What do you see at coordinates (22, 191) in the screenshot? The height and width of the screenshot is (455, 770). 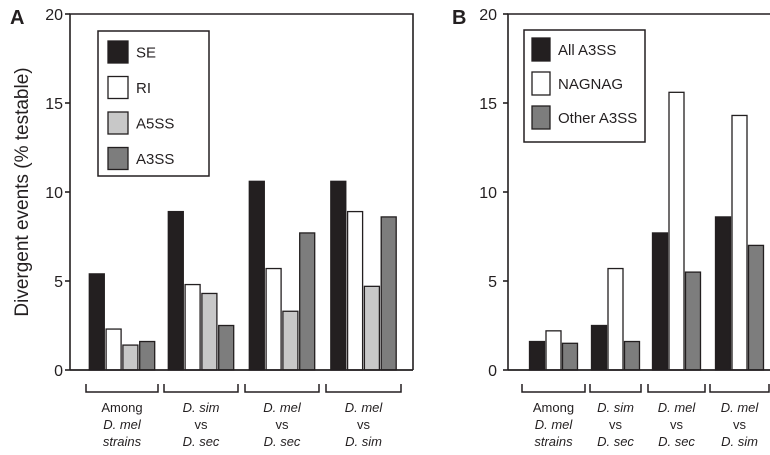 I see `panel-a-ylabel: Divergent events (% testable)` at bounding box center [22, 191].